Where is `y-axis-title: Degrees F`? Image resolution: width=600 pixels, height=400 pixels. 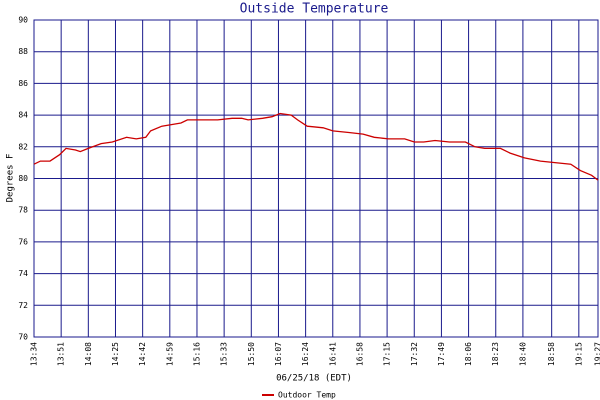 y-axis-title: Degrees F is located at coordinates (11, 178).